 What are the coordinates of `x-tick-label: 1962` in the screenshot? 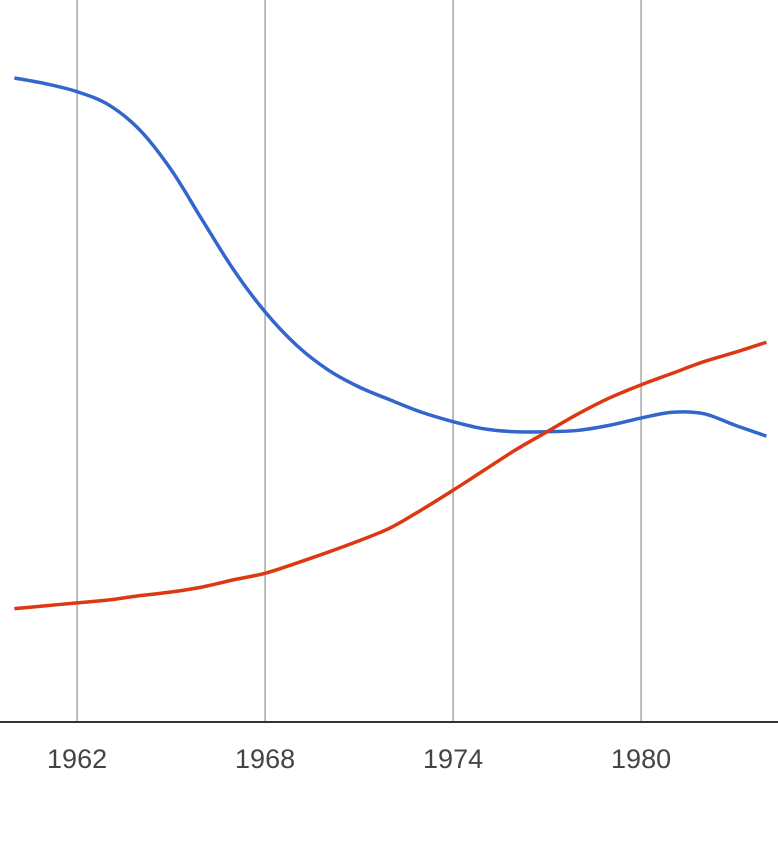 It's located at (77, 759).